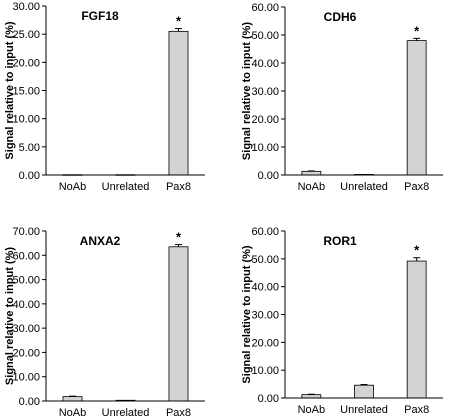 This screenshot has height=418, width=450. I want to click on chart-title: FGF18, so click(100, 16).